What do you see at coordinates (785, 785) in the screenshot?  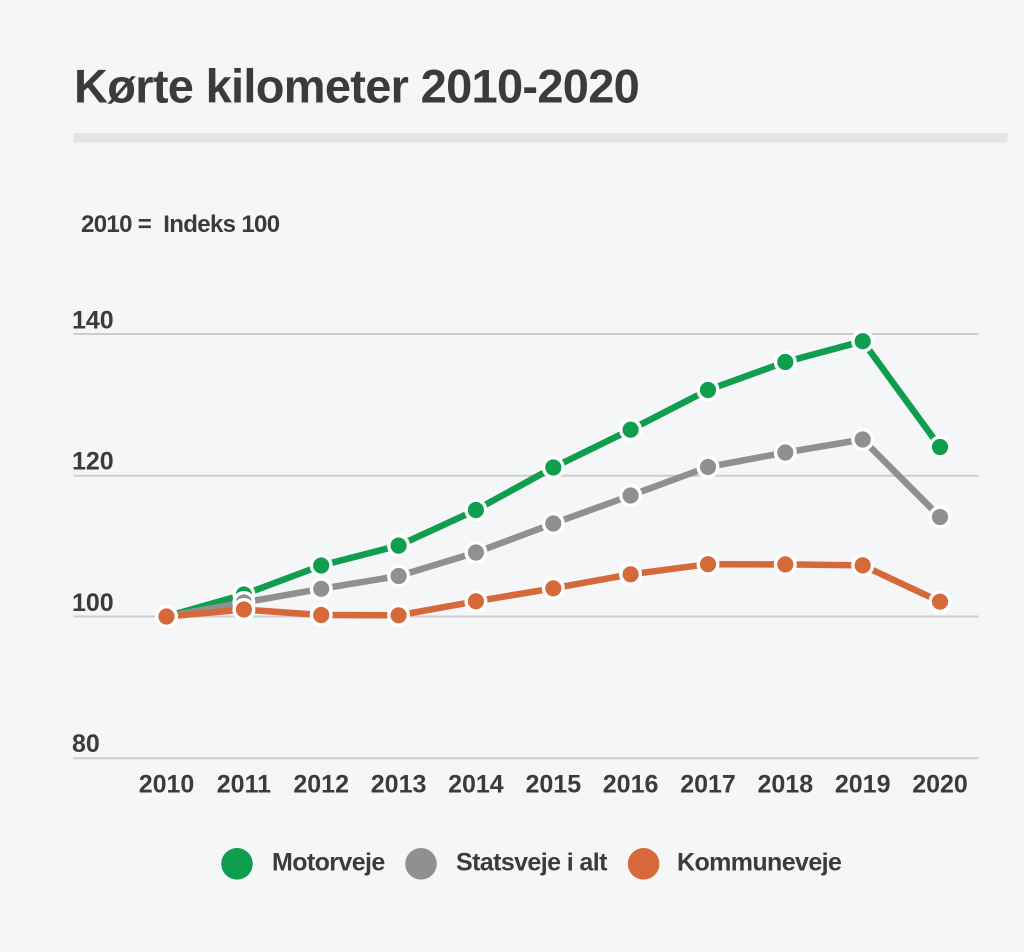 I see `svg-text: 2018` at bounding box center [785, 785].